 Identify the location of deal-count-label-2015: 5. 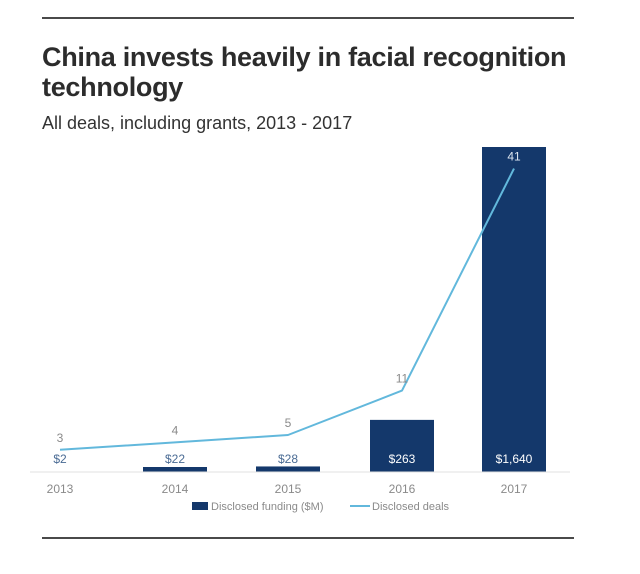
(288, 423).